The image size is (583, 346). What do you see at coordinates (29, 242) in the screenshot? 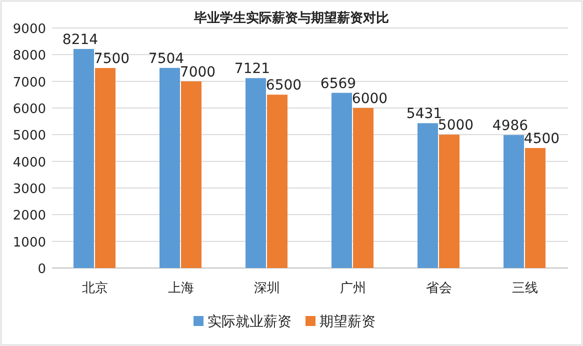
I see `y-tick-label: 1000` at bounding box center [29, 242].